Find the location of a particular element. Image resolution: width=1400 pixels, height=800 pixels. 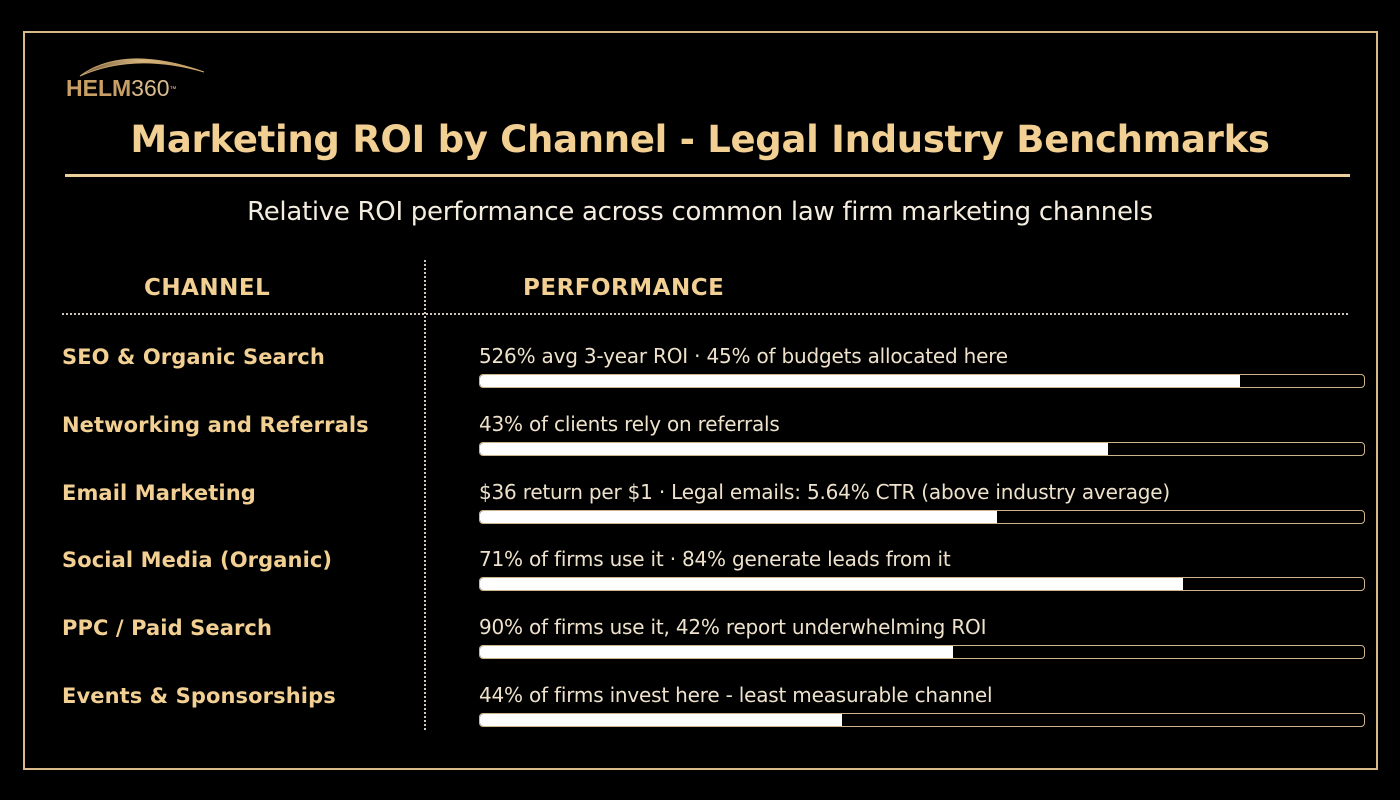

helm360-logo: HELM360™ is located at coordinates (139, 76).